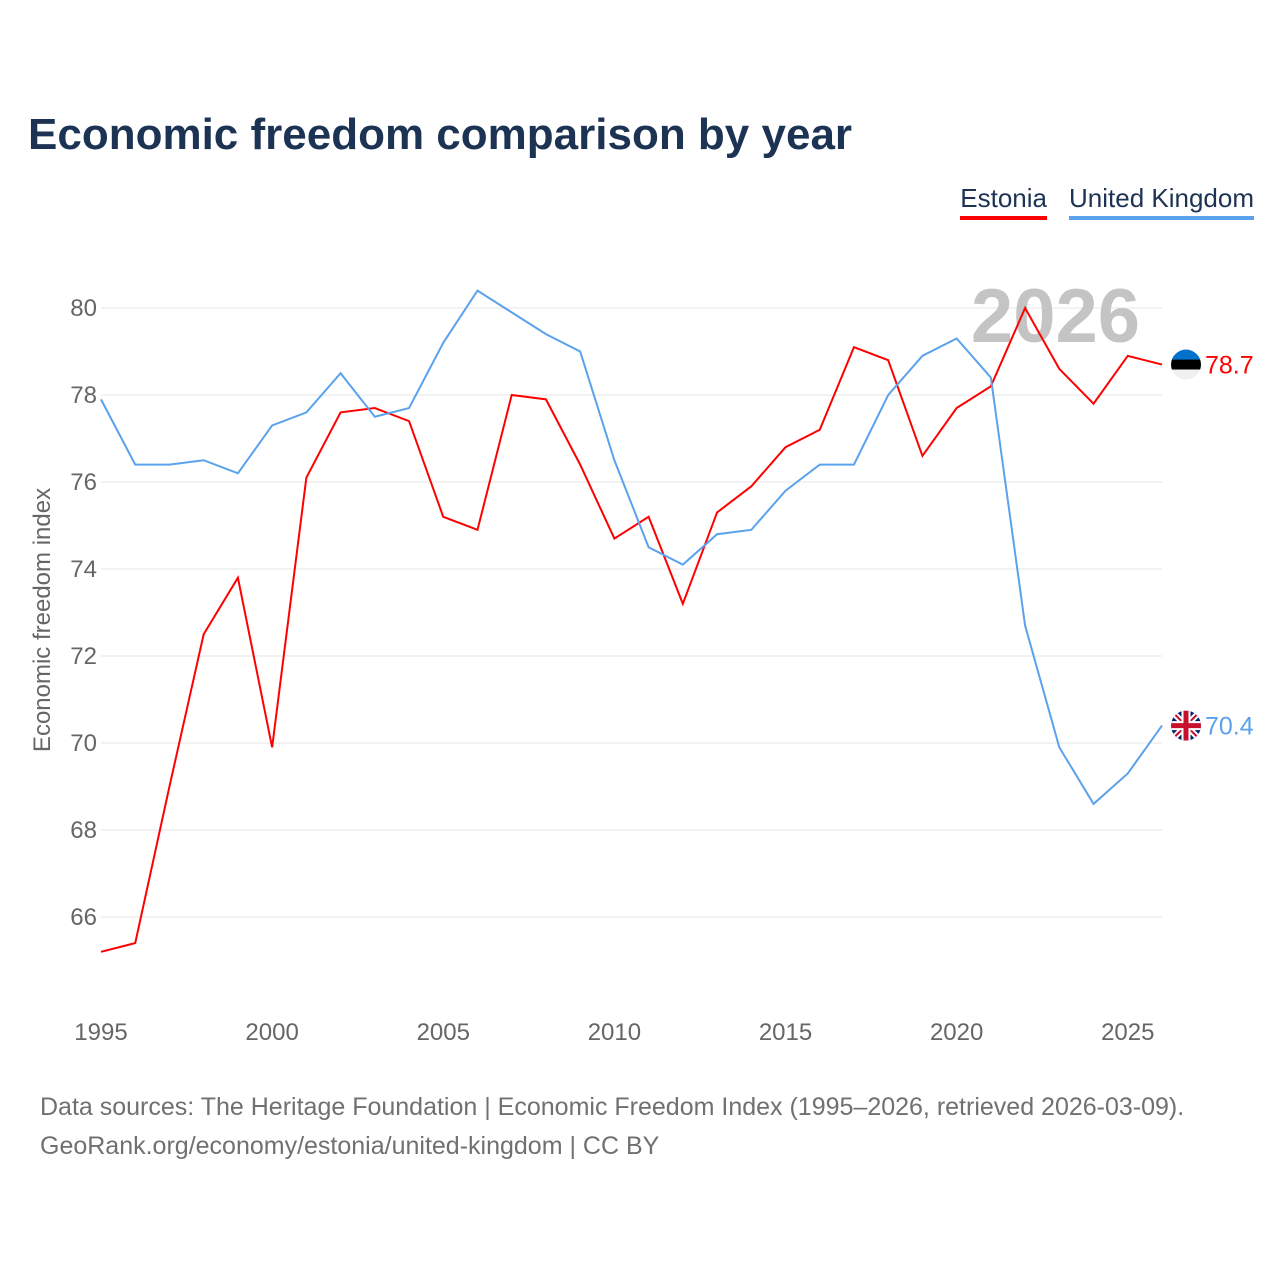 The image size is (1280, 1280). I want to click on y-tick-label: 72, so click(83, 656).